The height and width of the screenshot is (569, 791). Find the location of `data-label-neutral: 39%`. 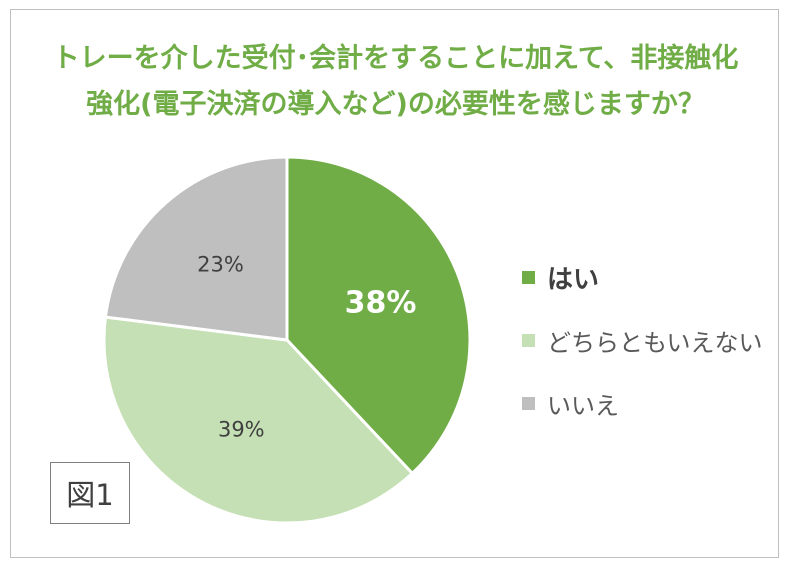

data-label-neutral: 39% is located at coordinates (241, 430).